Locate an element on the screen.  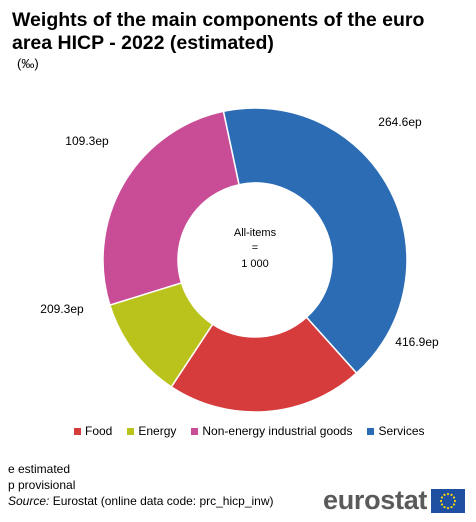
legend-item-services: Services is located at coordinates (396, 431).